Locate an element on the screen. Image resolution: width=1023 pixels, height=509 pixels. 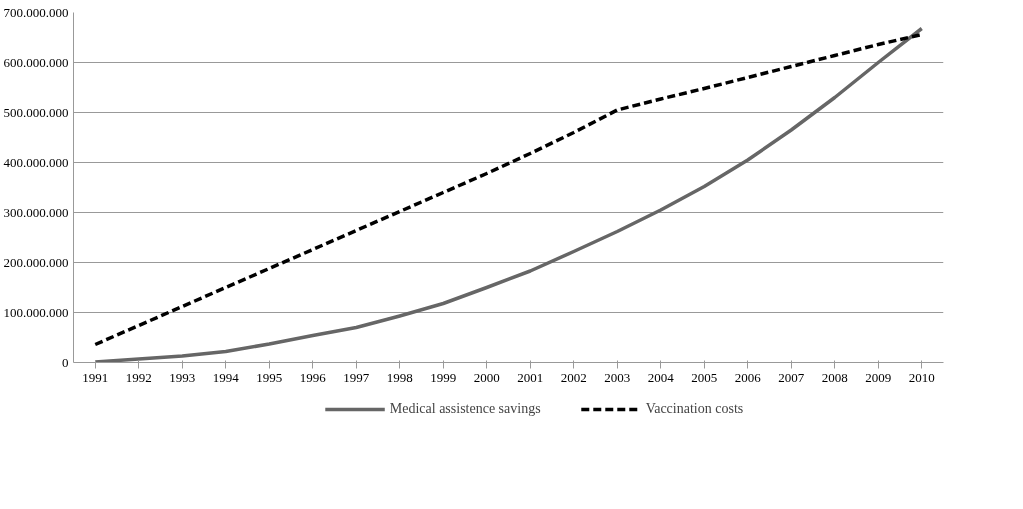
y-tick-label: 400.000.000 is located at coordinates (36, 162).